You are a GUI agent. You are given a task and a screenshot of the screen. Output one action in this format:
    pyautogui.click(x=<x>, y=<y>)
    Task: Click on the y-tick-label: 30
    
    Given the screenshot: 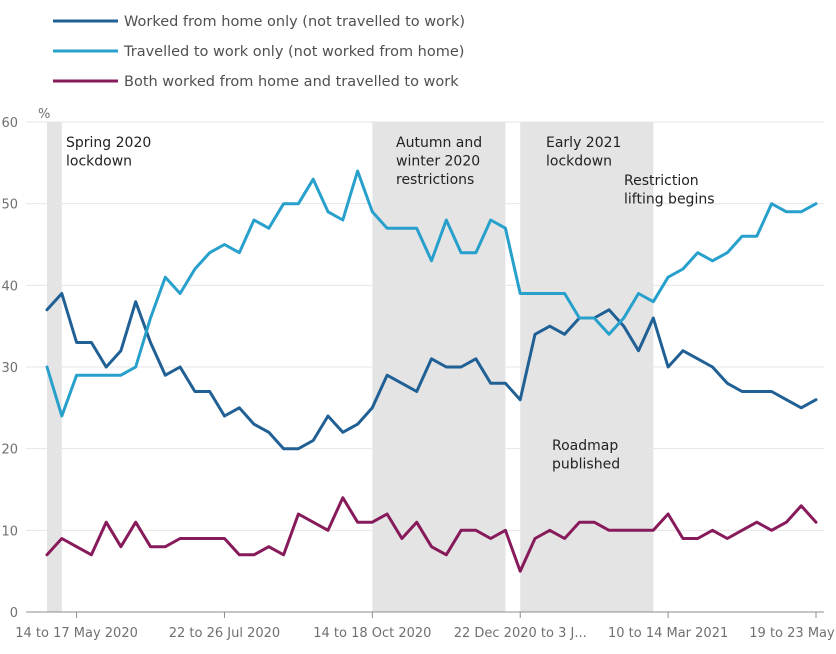 What is the action you would take?
    pyautogui.click(x=9, y=368)
    